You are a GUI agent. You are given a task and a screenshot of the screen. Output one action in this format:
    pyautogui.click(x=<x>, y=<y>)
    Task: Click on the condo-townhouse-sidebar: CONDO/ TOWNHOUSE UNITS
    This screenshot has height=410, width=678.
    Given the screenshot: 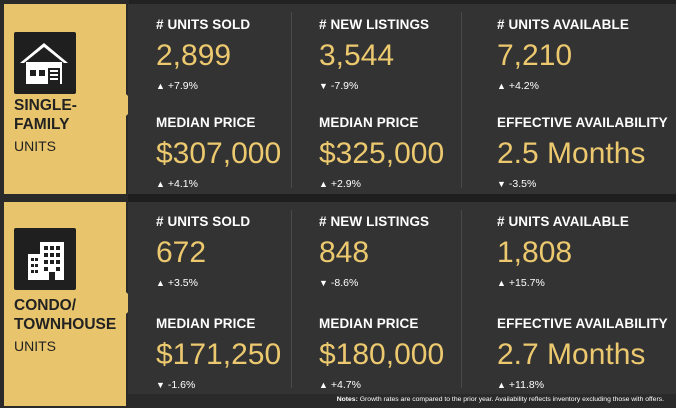 What is the action you would take?
    pyautogui.click(x=65, y=304)
    